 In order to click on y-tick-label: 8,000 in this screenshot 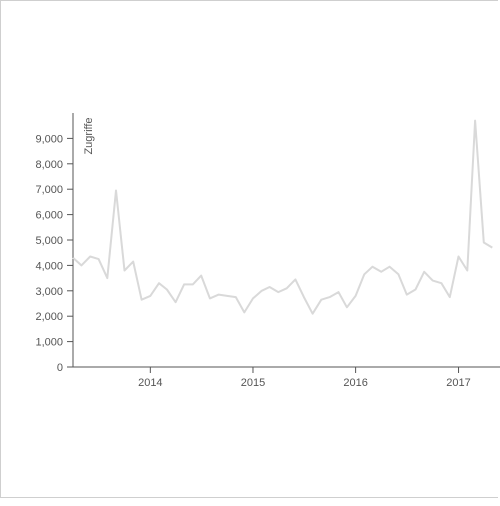, I will do `click(49, 165)`.